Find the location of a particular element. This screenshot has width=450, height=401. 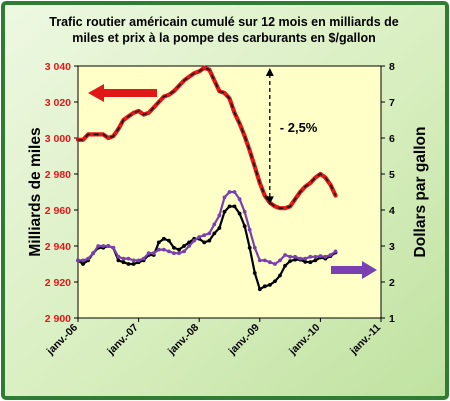

right-tick-label: 5 is located at coordinates (392, 175).